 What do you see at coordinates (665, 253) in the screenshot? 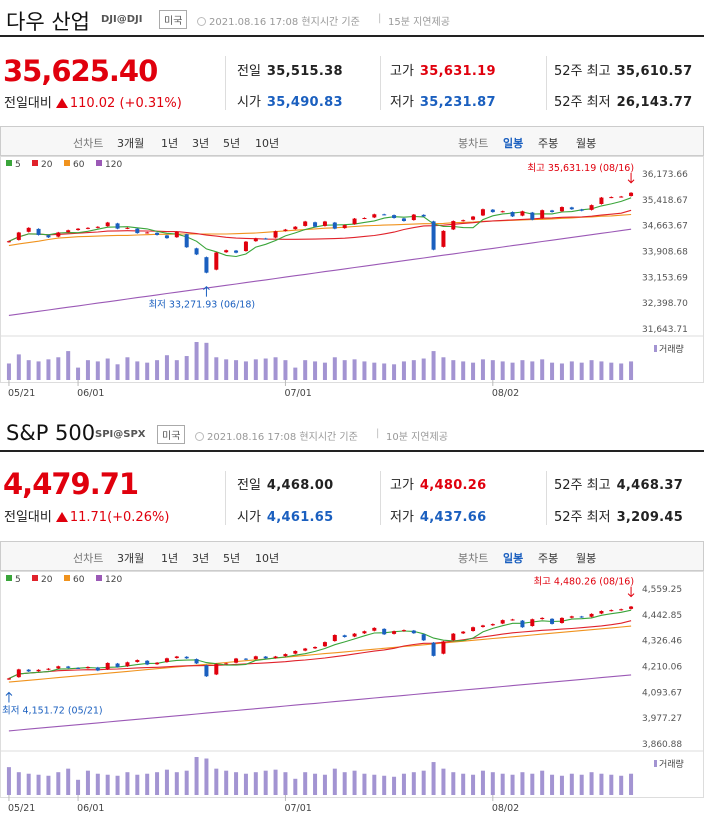
I see `y-tick-label: 33,908.68` at bounding box center [665, 253].